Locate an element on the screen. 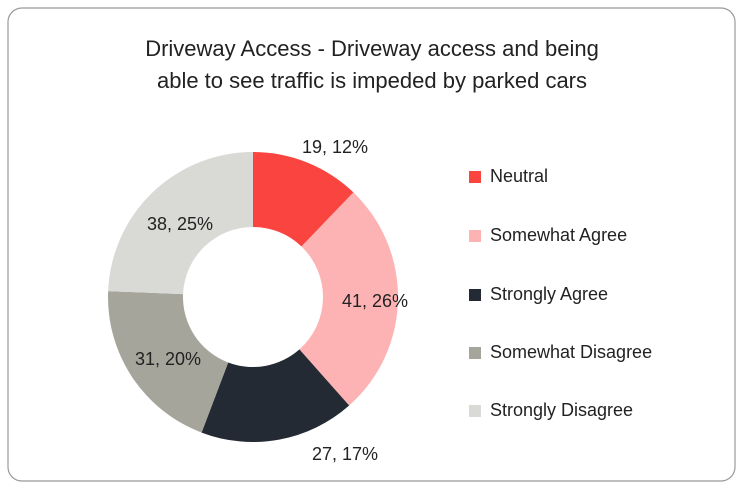  data-label: 41, 26% is located at coordinates (375, 301).